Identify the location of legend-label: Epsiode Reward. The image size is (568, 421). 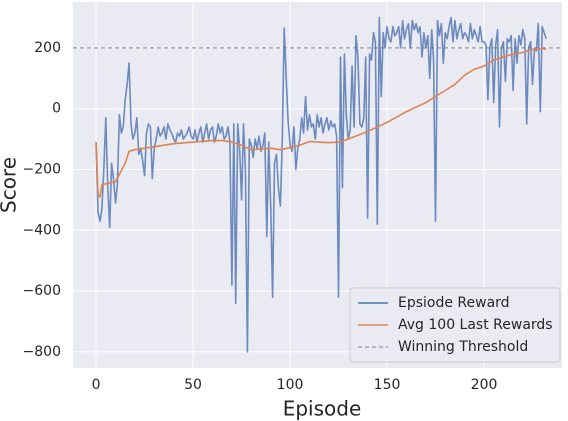
(454, 303).